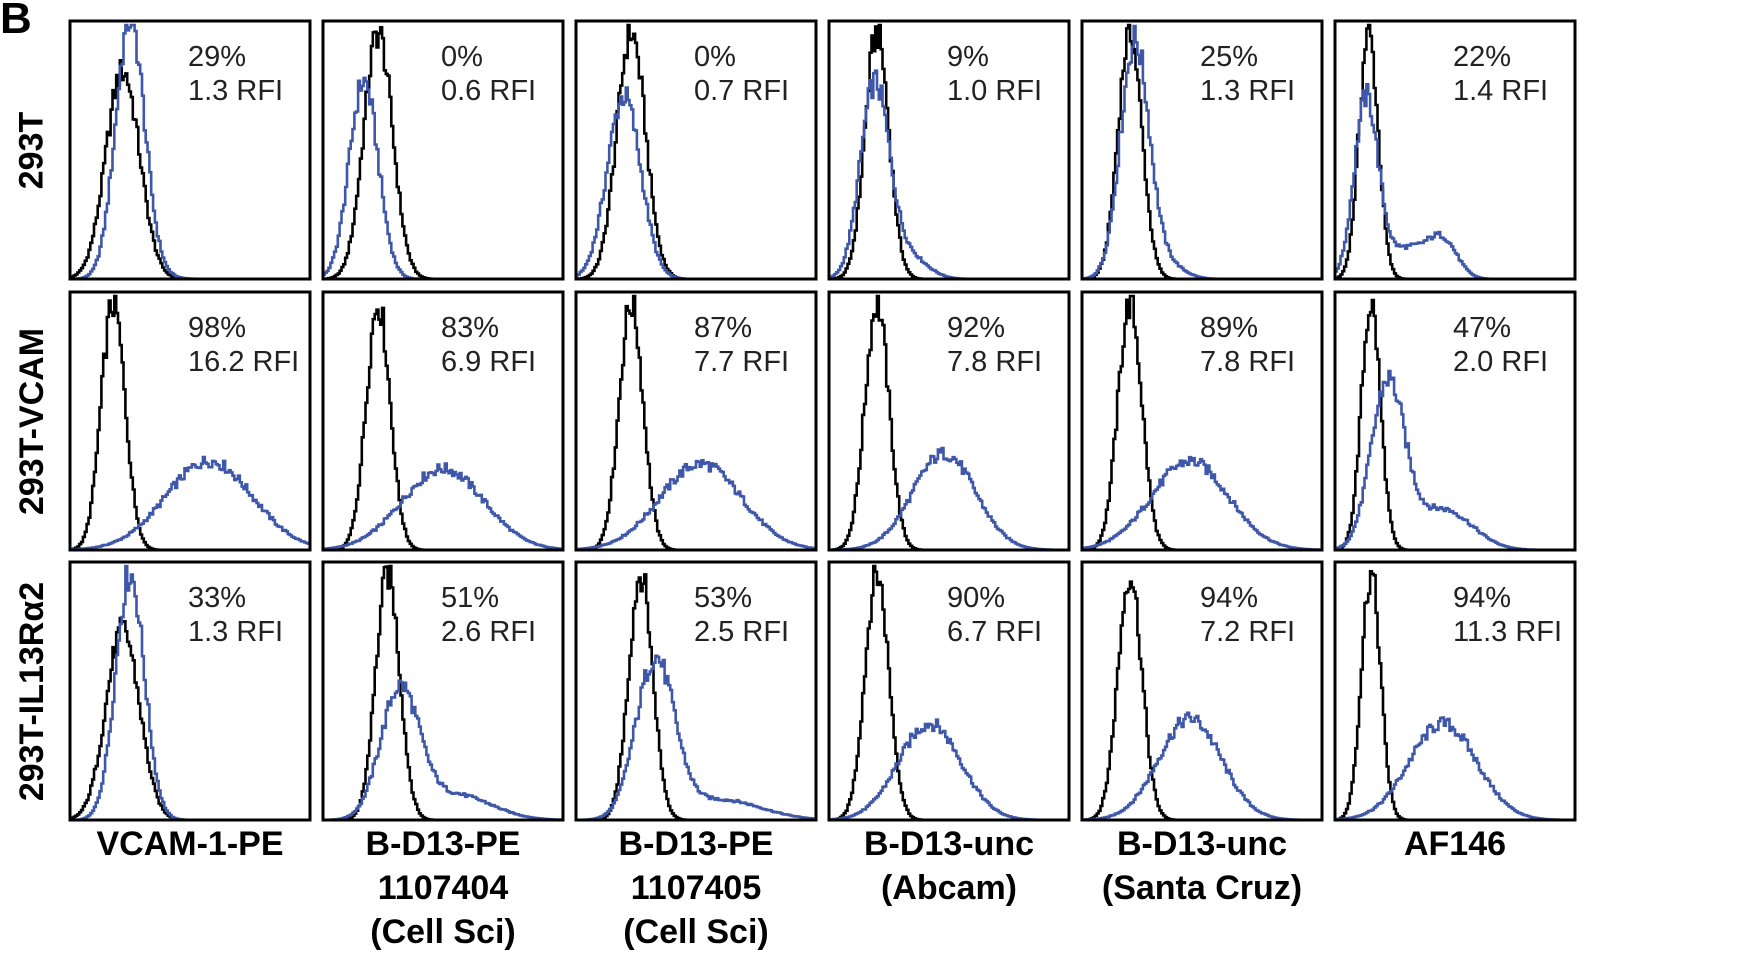 The height and width of the screenshot is (969, 1763). Describe the element at coordinates (1507, 632) in the screenshot. I see `rfi-label: 11.3 RFI` at that location.